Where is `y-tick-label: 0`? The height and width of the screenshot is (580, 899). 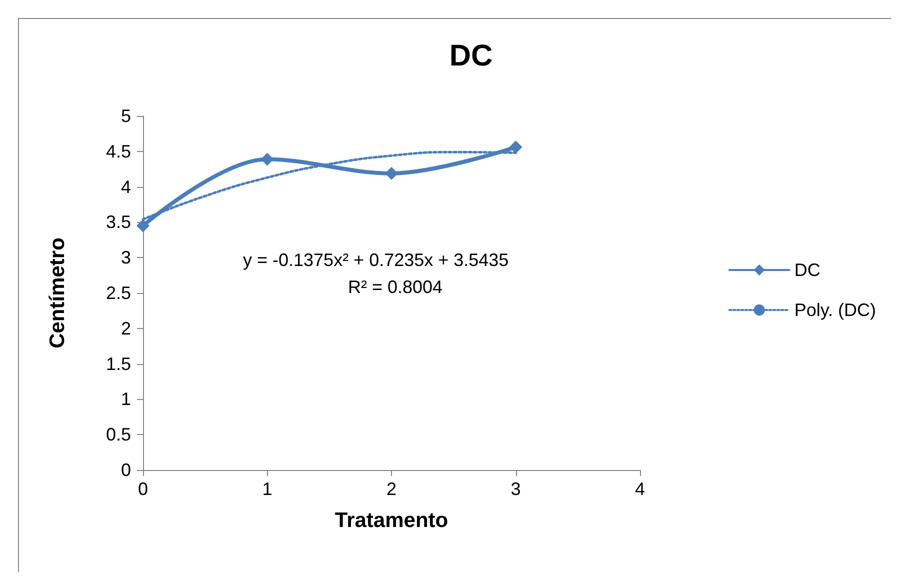
y-tick-label: 0 is located at coordinates (125, 470).